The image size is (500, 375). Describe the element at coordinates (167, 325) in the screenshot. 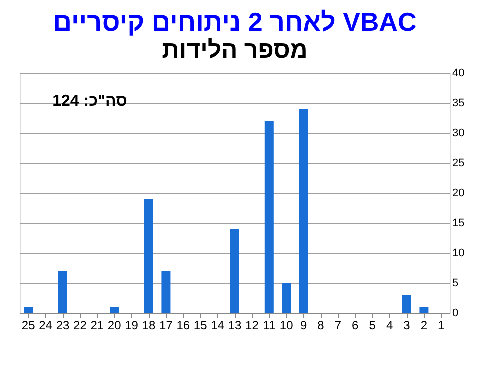

I see `x-tick-label: 17` at that location.